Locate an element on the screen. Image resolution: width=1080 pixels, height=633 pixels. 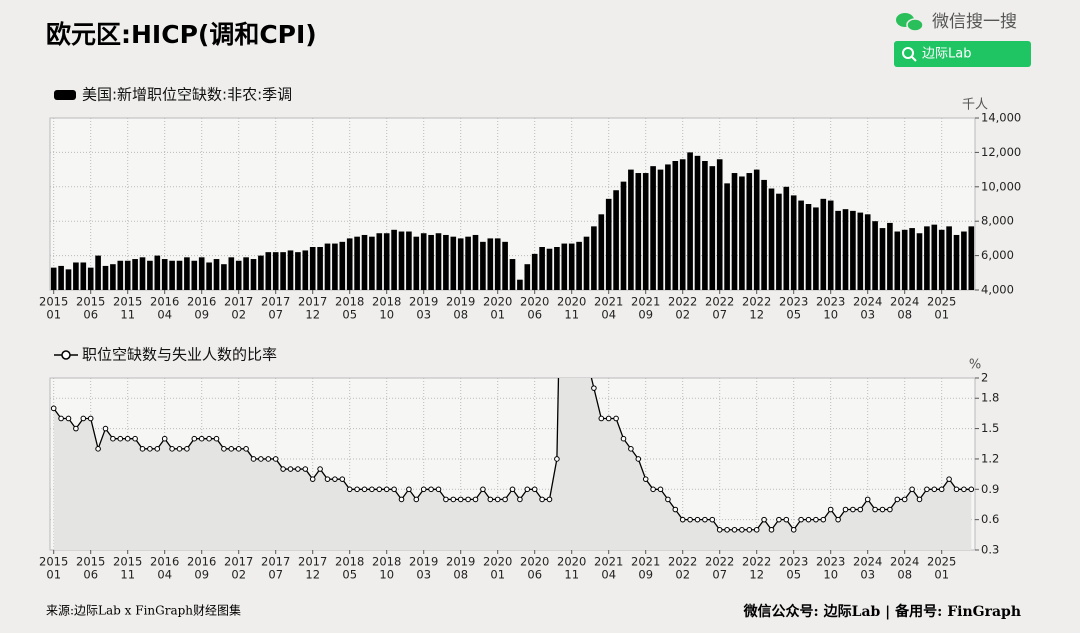
y-unit: 千人 is located at coordinates (975, 105).